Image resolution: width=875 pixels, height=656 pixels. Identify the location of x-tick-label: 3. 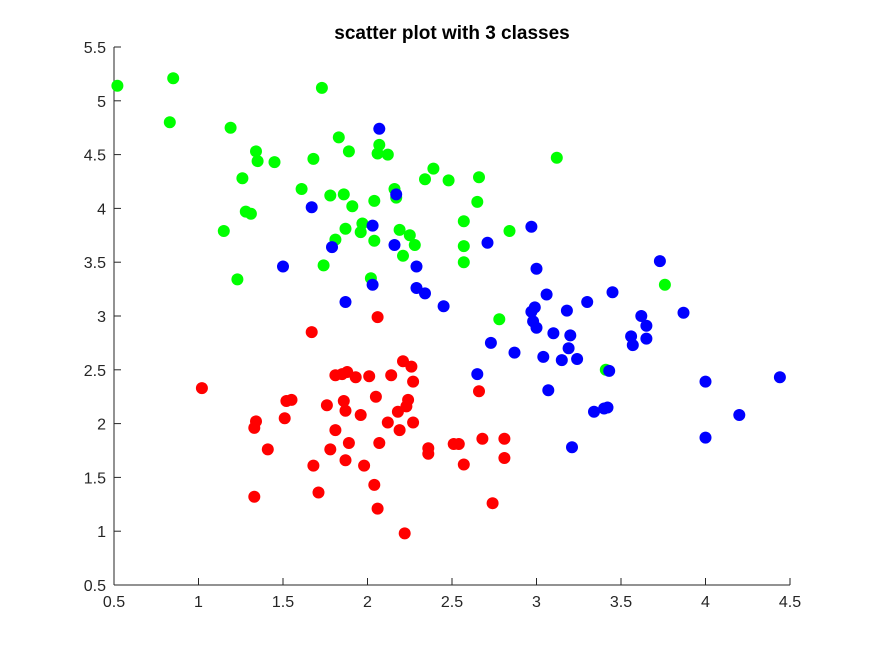
(536, 602).